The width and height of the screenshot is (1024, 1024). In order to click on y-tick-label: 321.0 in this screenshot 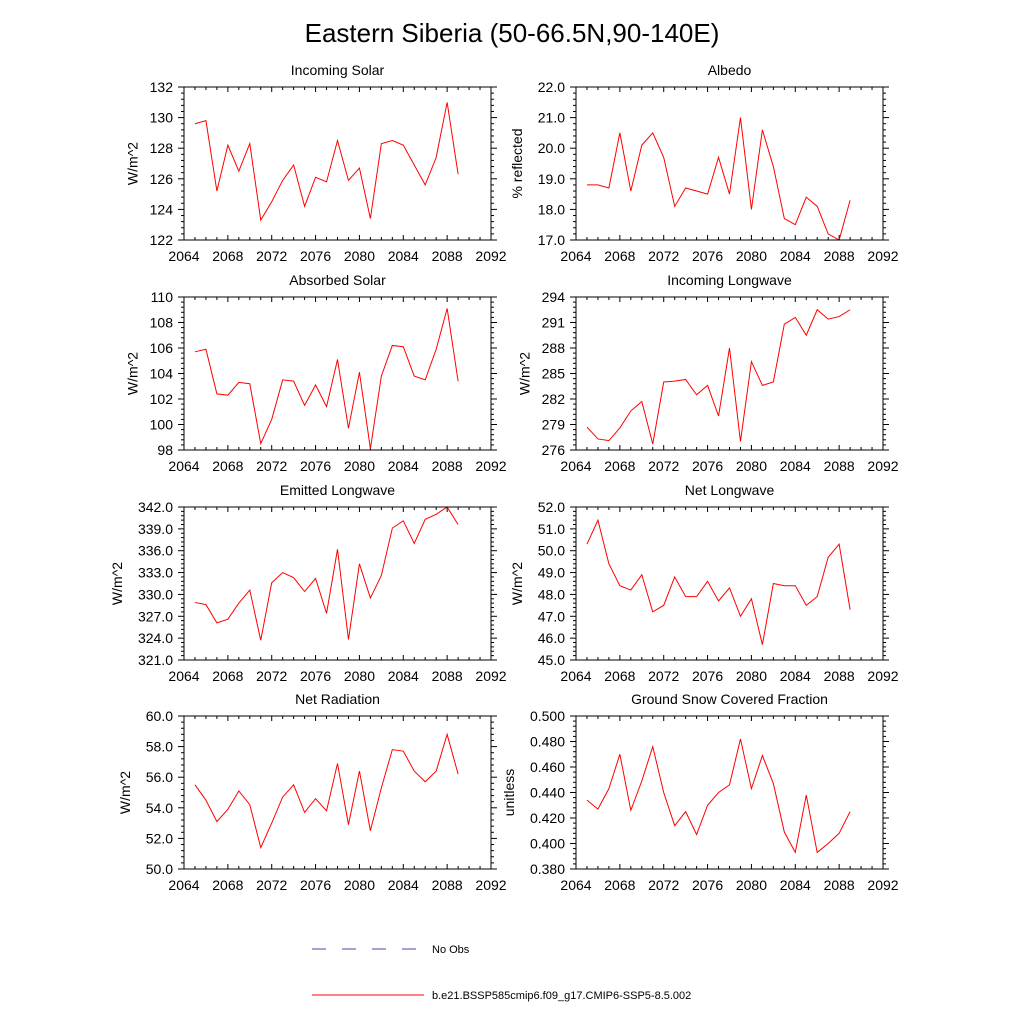, I will do `click(155, 660)`.